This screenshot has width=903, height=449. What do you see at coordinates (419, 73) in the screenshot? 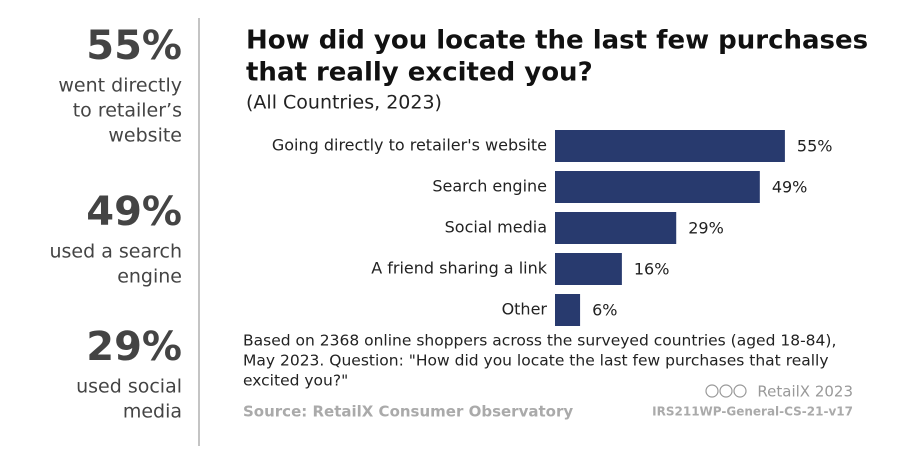
I see `chart-title: that really excited you?` at bounding box center [419, 73].